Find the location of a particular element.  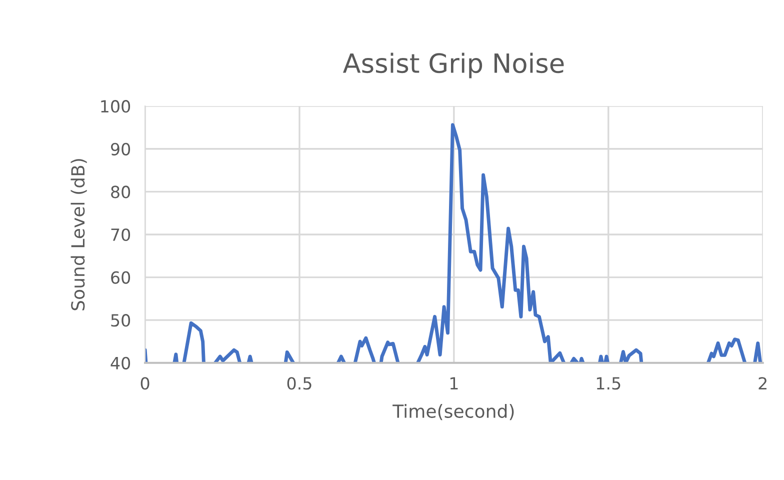

y-tick-label: 90 is located at coordinates (120, 149).